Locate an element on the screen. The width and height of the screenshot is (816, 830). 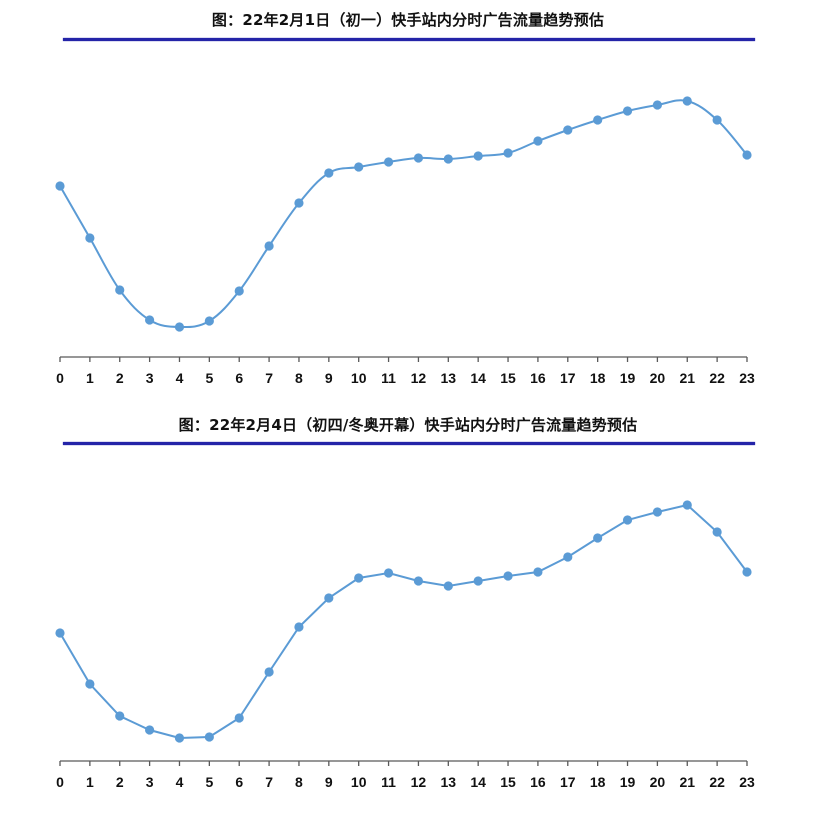
x-tick-label: 20 is located at coordinates (658, 378).